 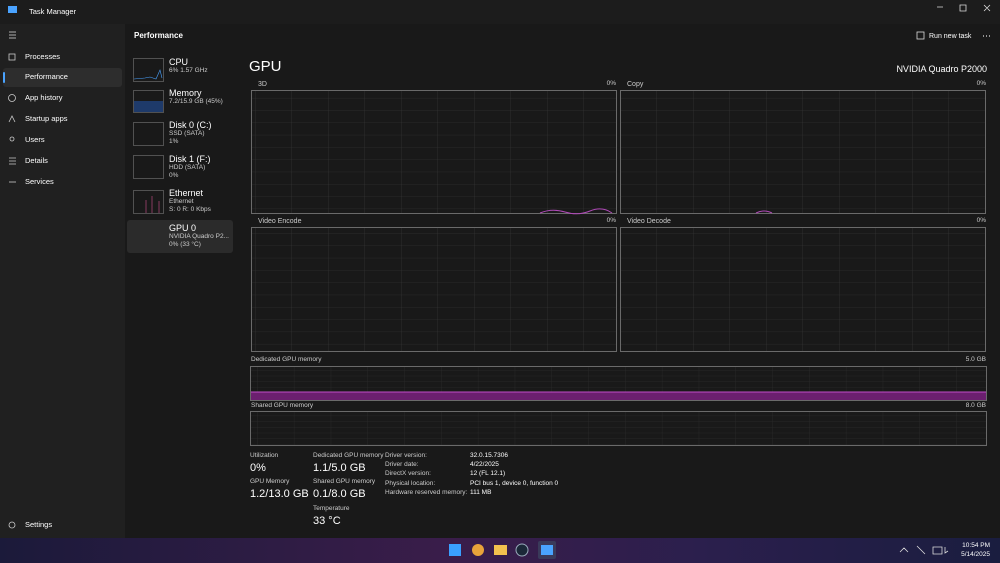 What do you see at coordinates (183, 227) in the screenshot?
I see `device-name: GPU 0` at bounding box center [183, 227].